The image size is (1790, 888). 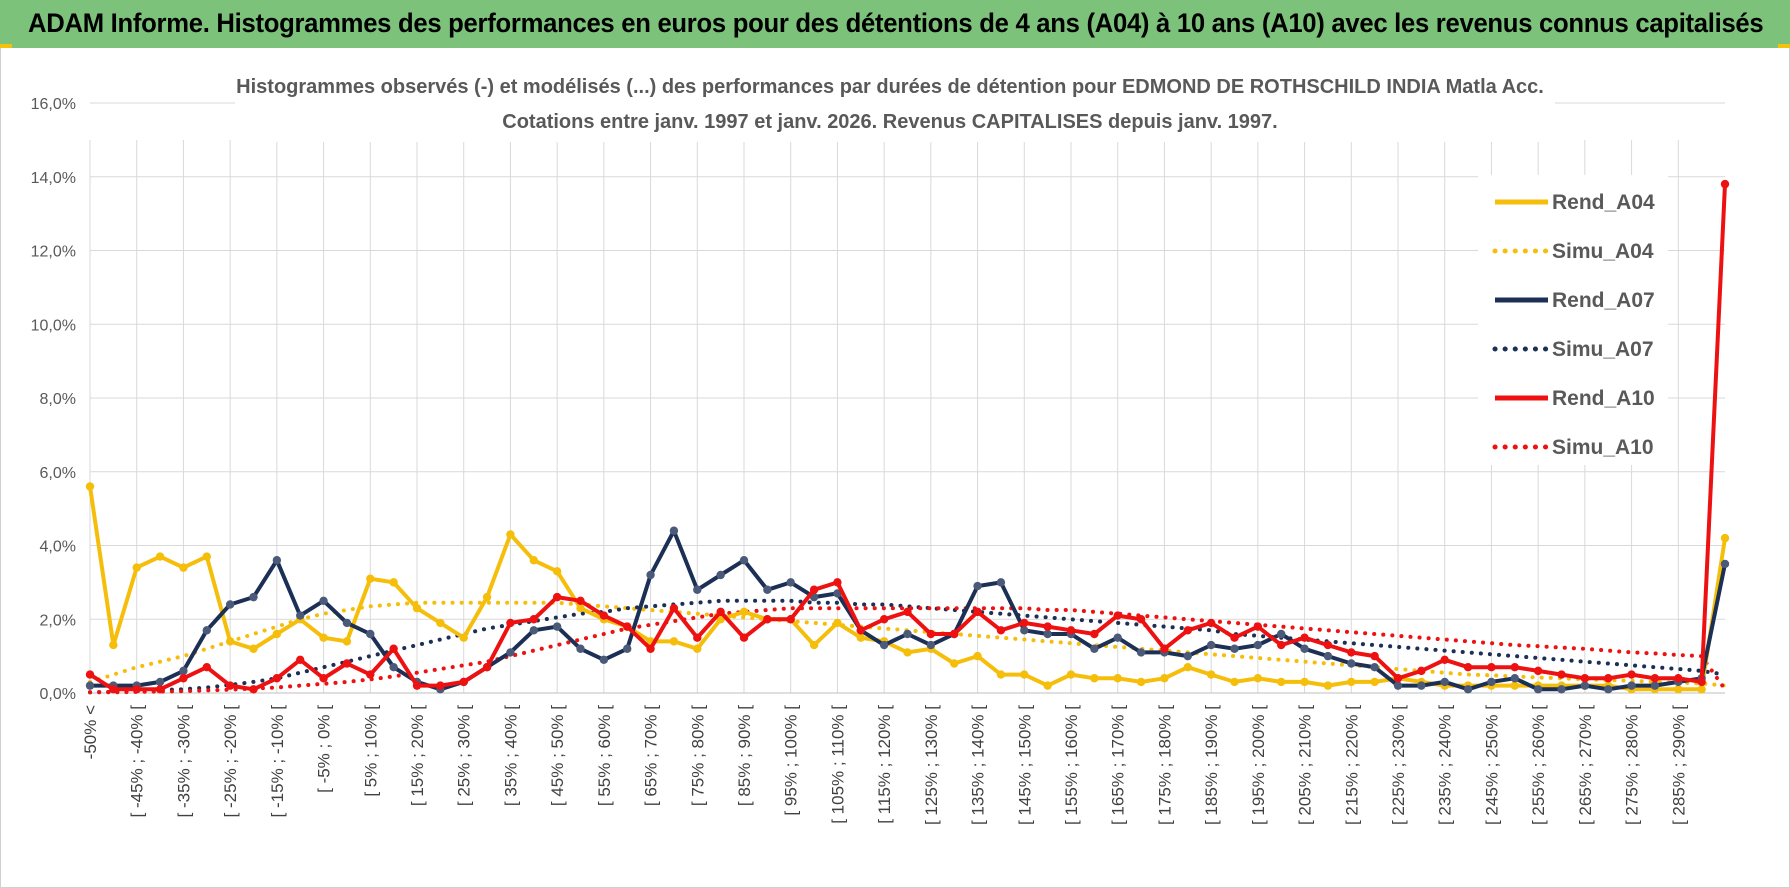 I want to click on legend-label-simu-a10: Simu_A10, so click(x=1603, y=447).